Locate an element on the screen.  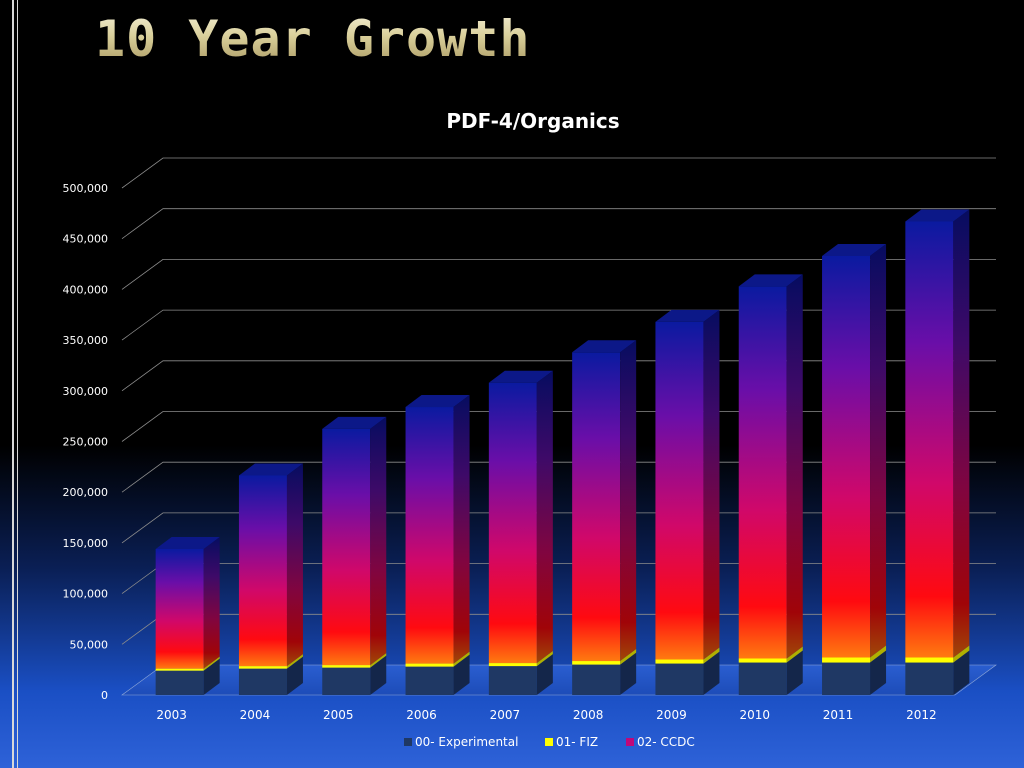
y-tick-label: 300,000 is located at coordinates (86, 391).